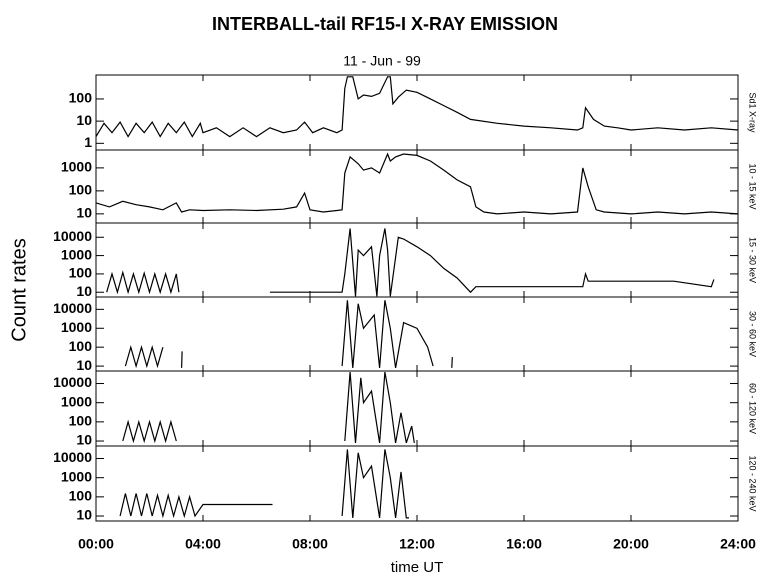  What do you see at coordinates (19, 289) in the screenshot?
I see `y-axis-label: Count rates` at bounding box center [19, 289].